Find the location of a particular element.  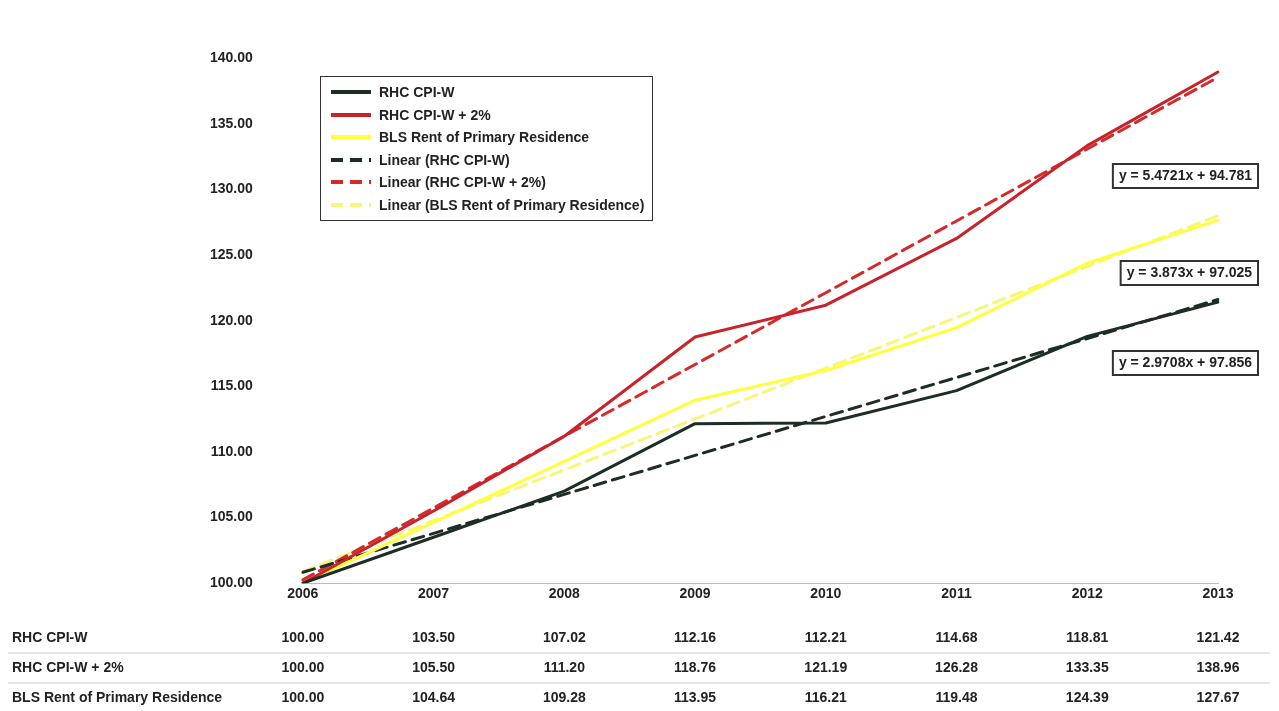

data-label: 105.50 is located at coordinates (434, 666).